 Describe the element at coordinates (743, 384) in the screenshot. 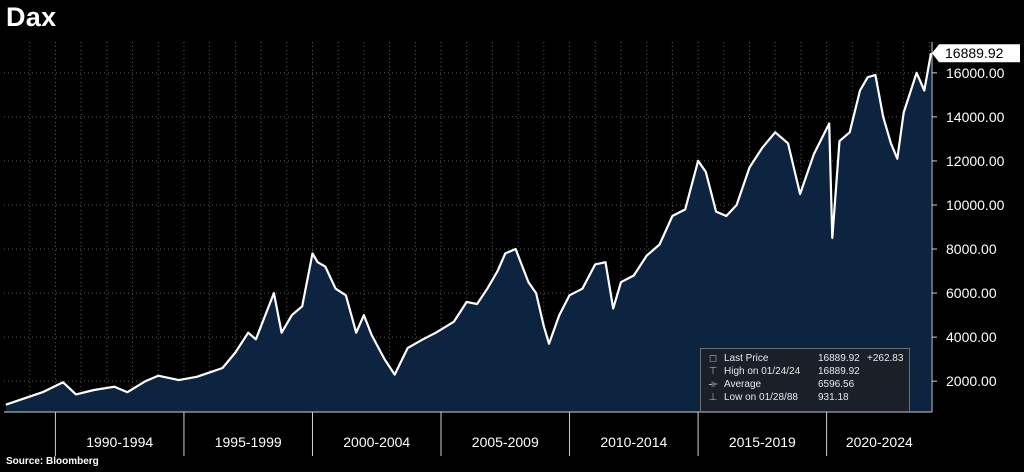

I see `legend-label: Average` at that location.